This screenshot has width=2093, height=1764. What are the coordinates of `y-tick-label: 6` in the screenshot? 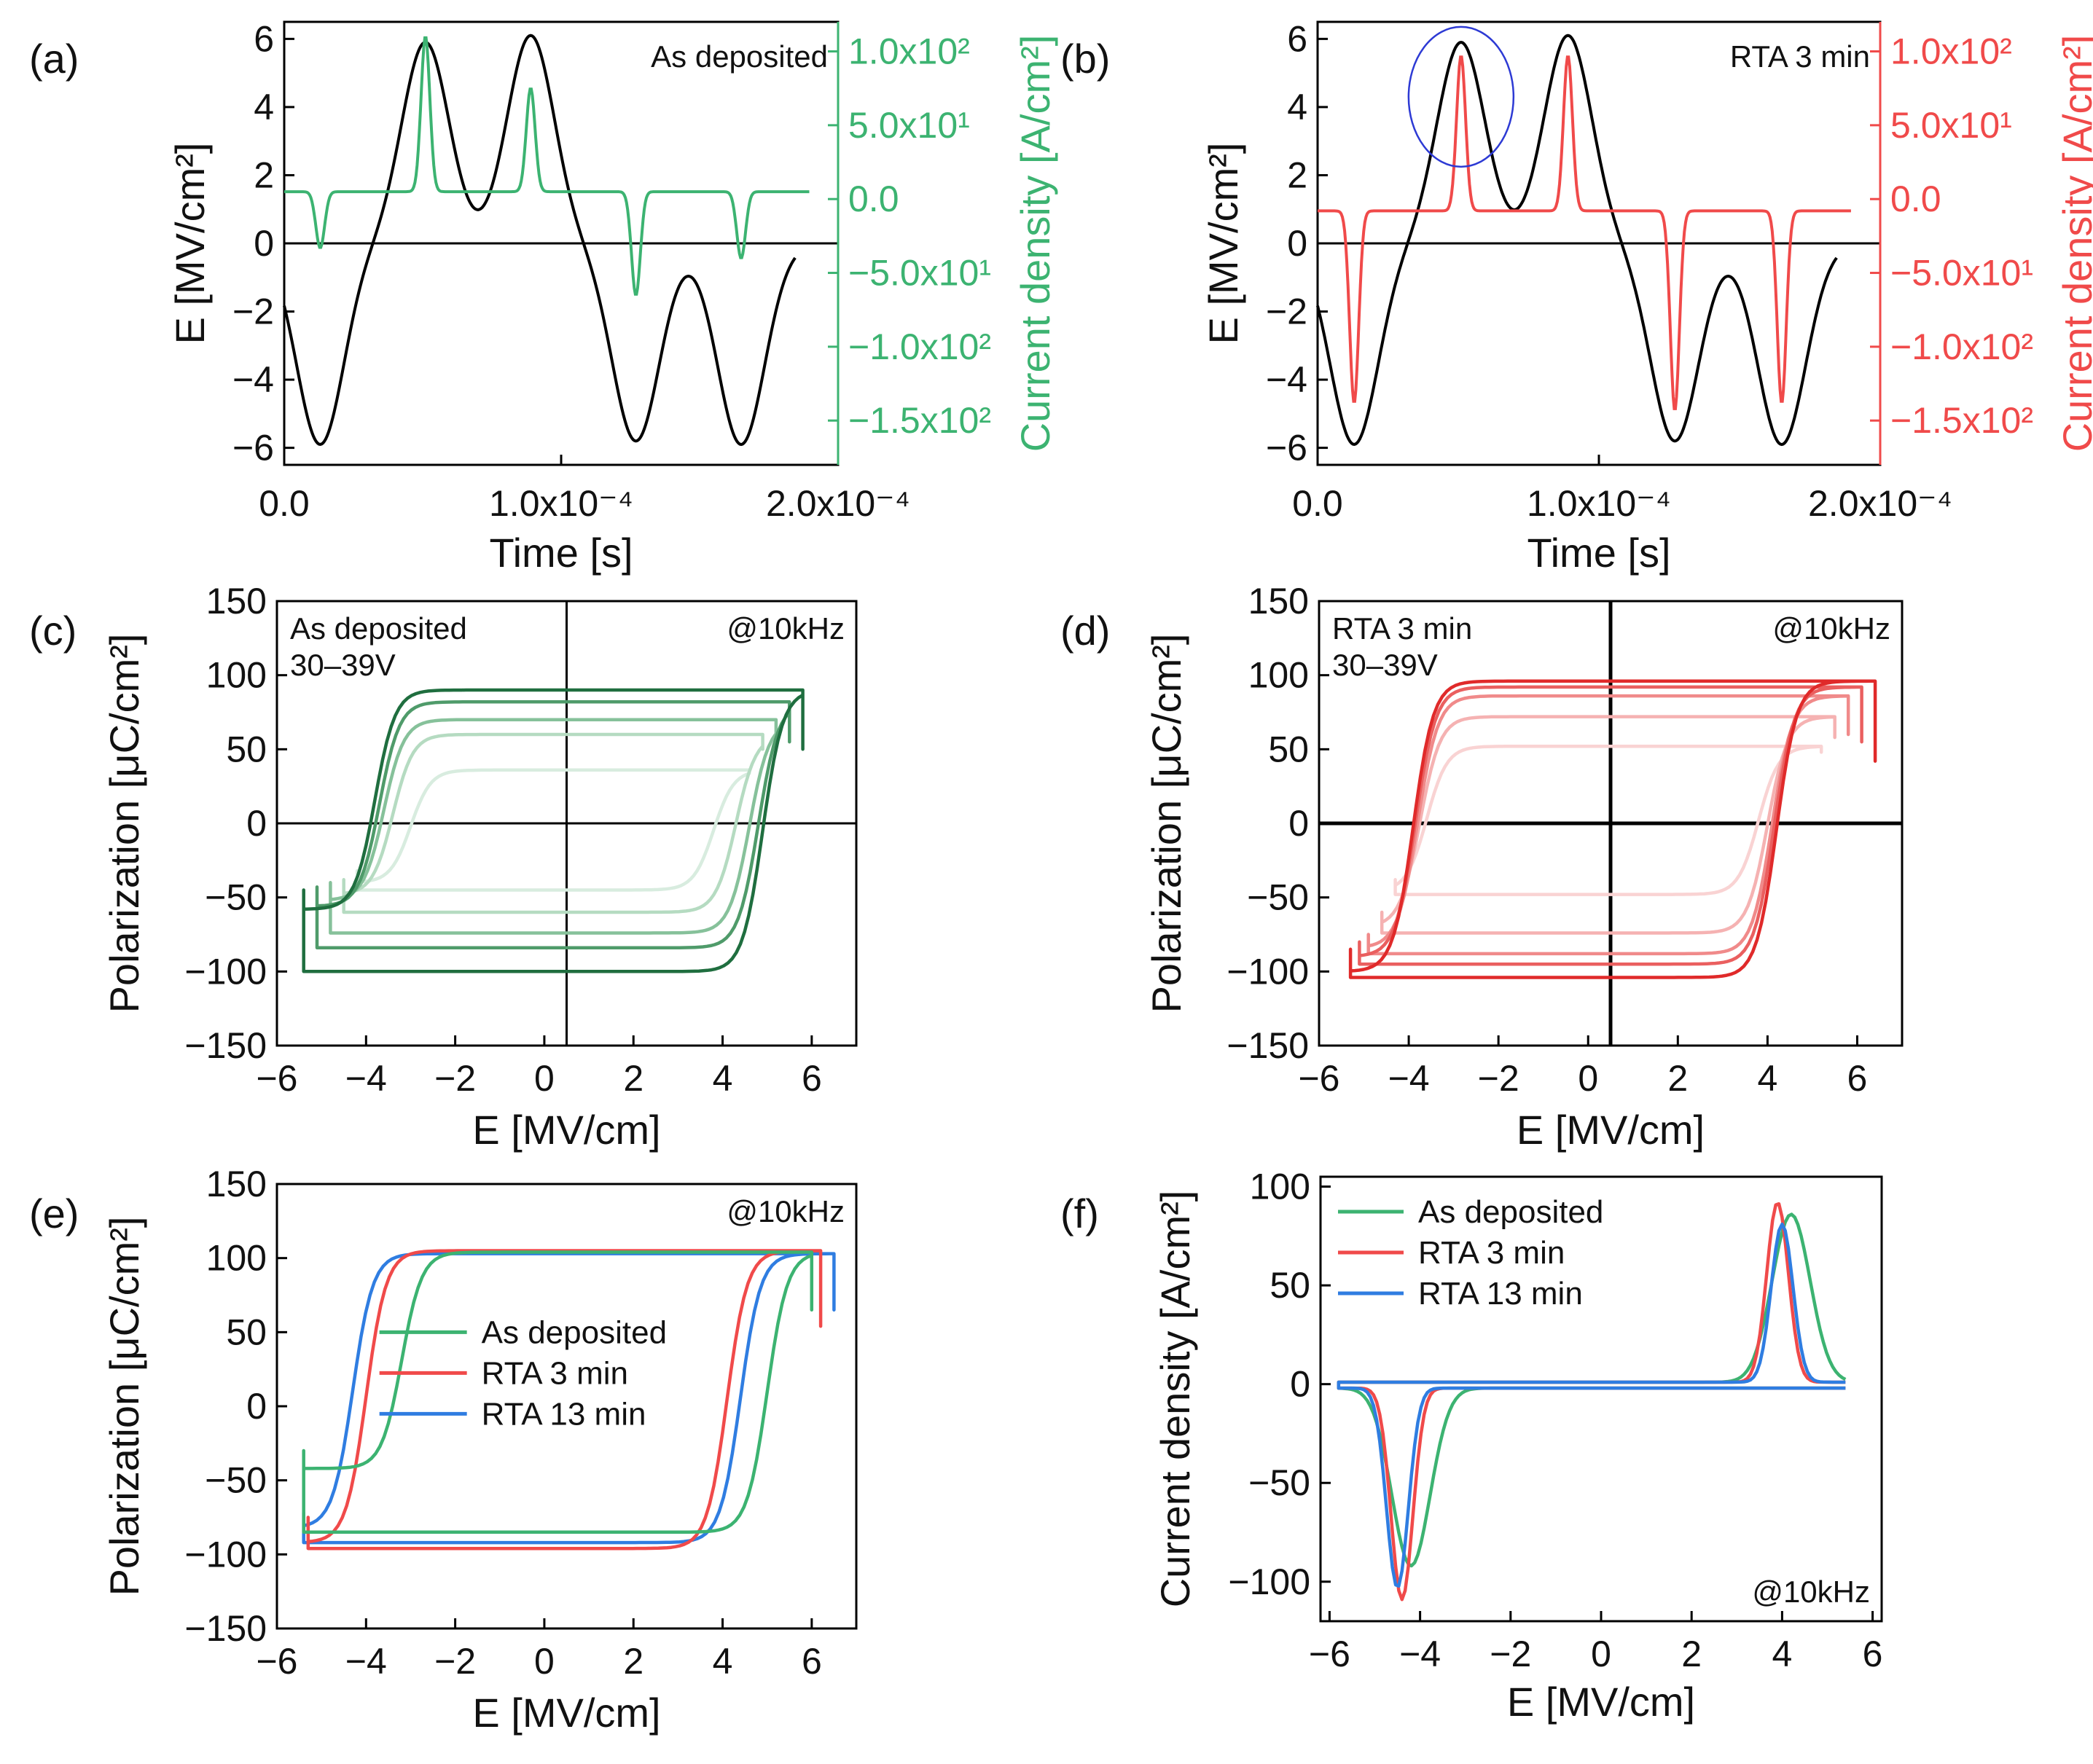 It's located at (1297, 38).